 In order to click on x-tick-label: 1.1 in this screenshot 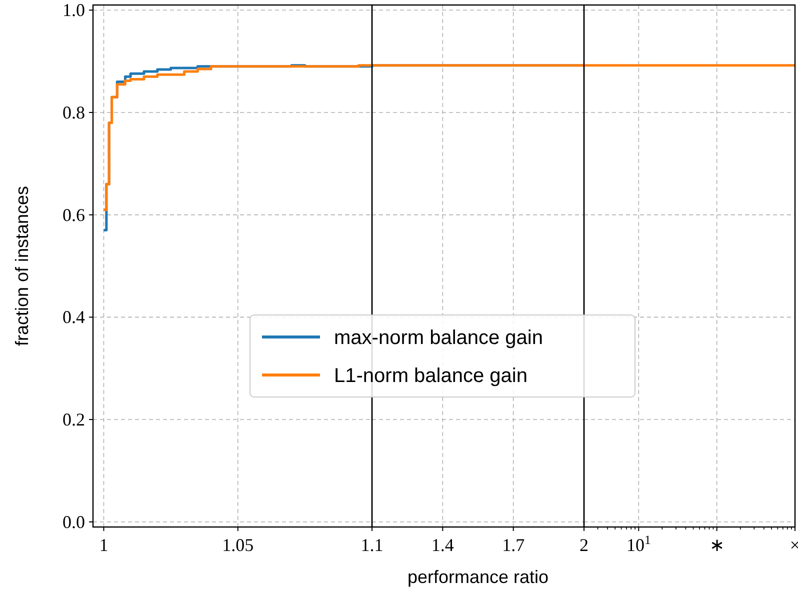, I will do `click(372, 545)`.